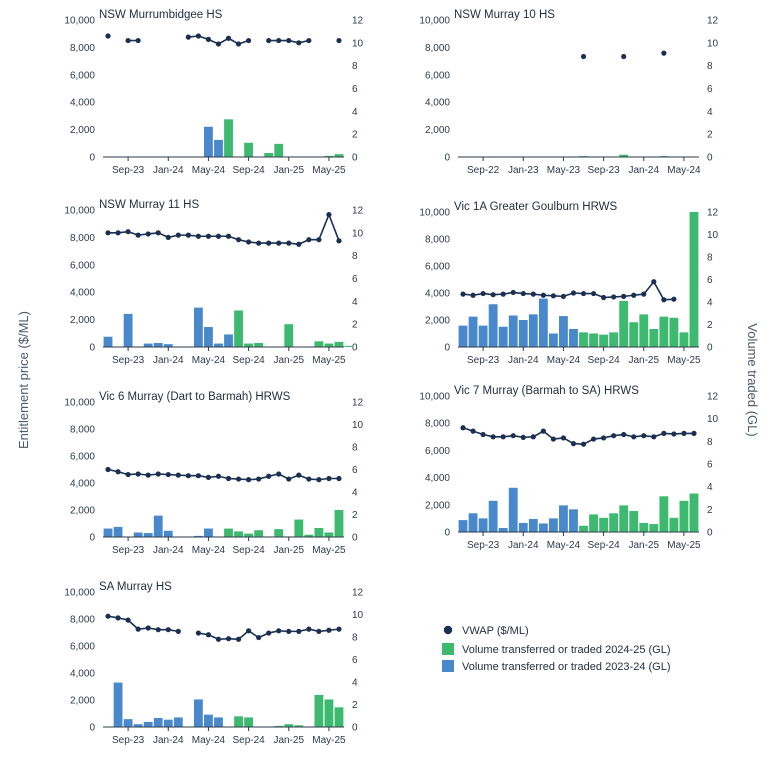 The image size is (777, 760). Describe the element at coordinates (437, 451) in the screenshot. I see `left-tick-label: 6,000` at that location.